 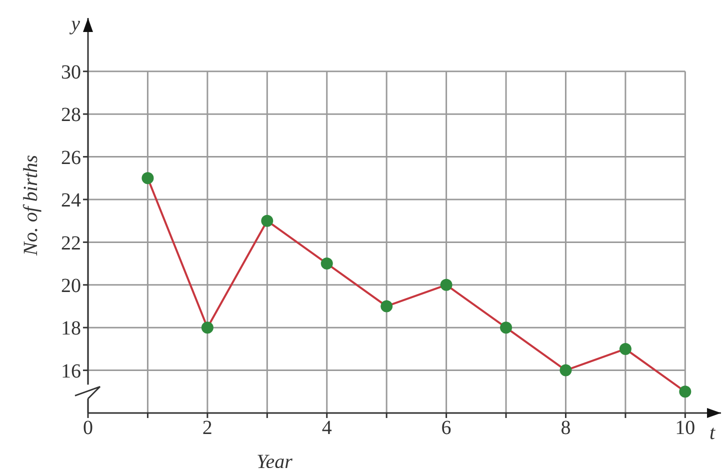 What do you see at coordinates (327, 428) in the screenshot?
I see `x-tick-label: 4` at bounding box center [327, 428].